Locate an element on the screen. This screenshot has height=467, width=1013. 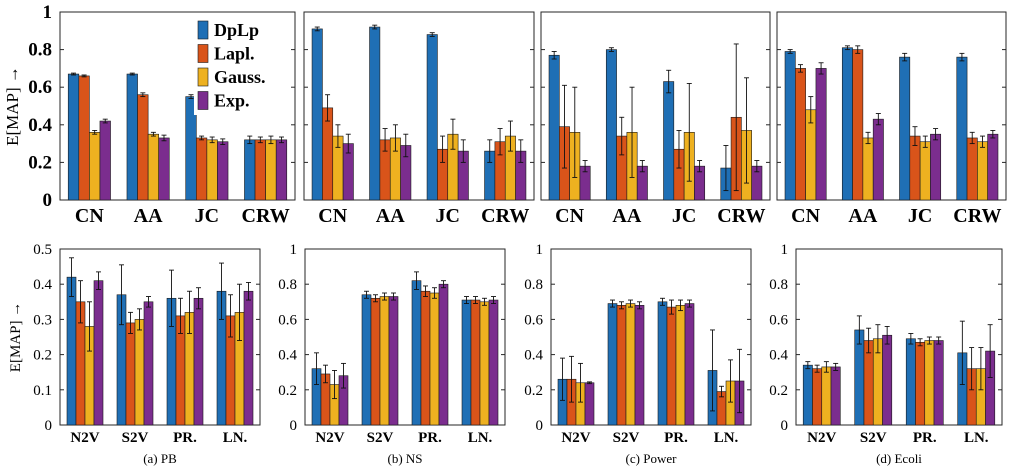
y-axis-label-top: E[MAP] → is located at coordinates (12, 106).